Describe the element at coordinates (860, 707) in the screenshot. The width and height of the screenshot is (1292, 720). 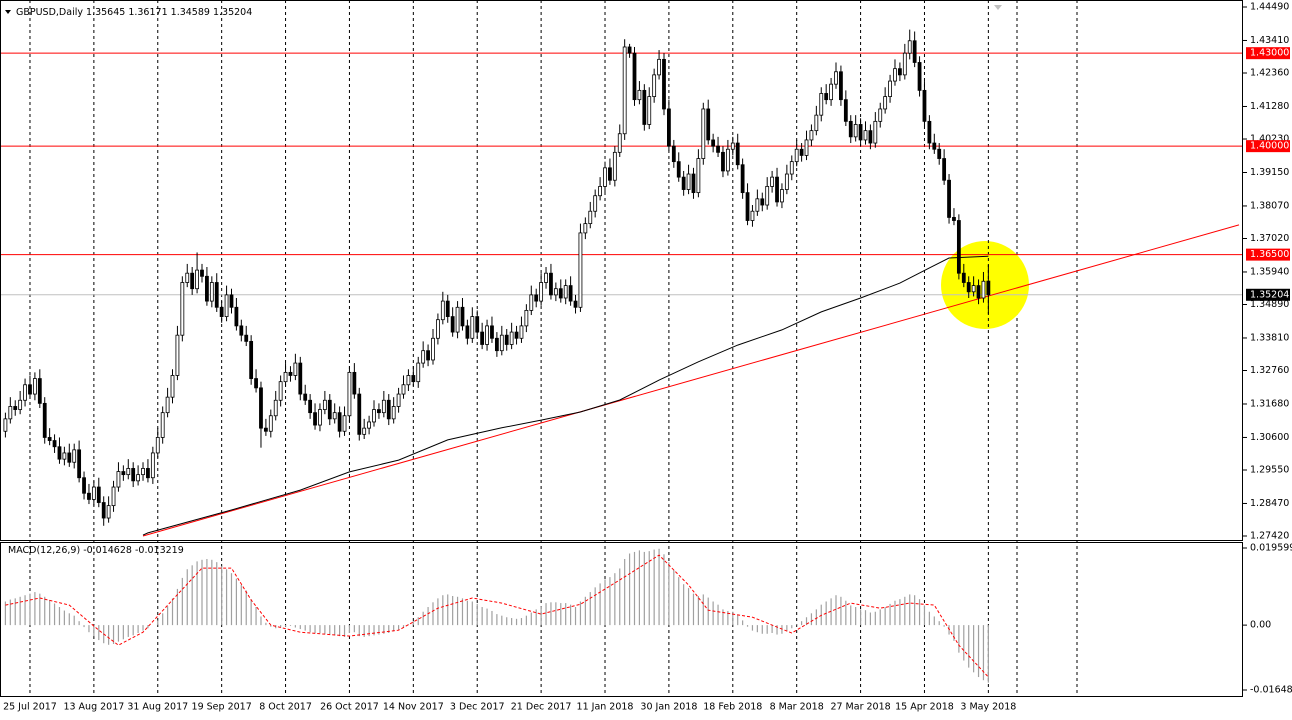
I see `x-tick-label: 27 Mar 2018` at that location.